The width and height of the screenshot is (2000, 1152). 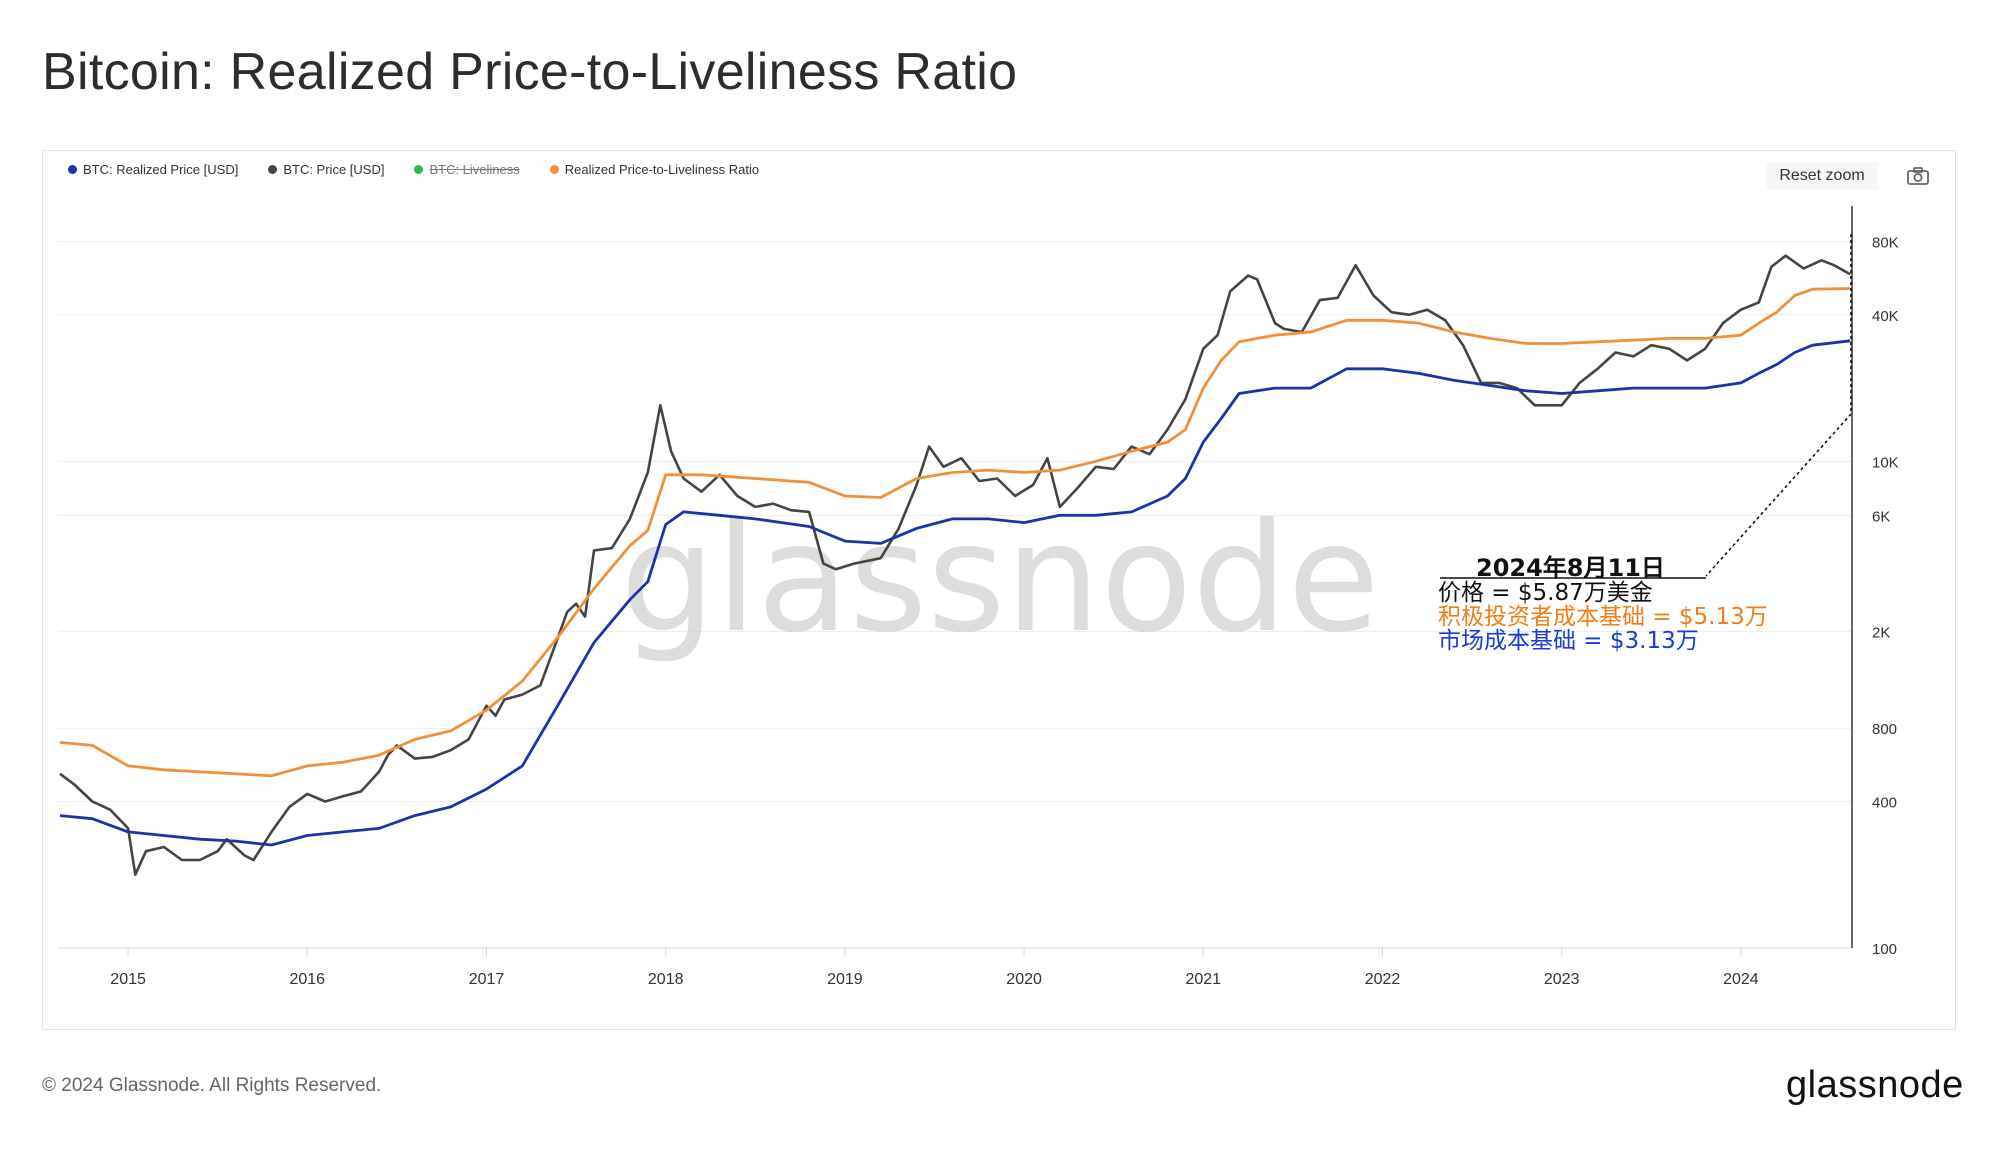 I want to click on x-tick-label: 2022, so click(x=1383, y=979).